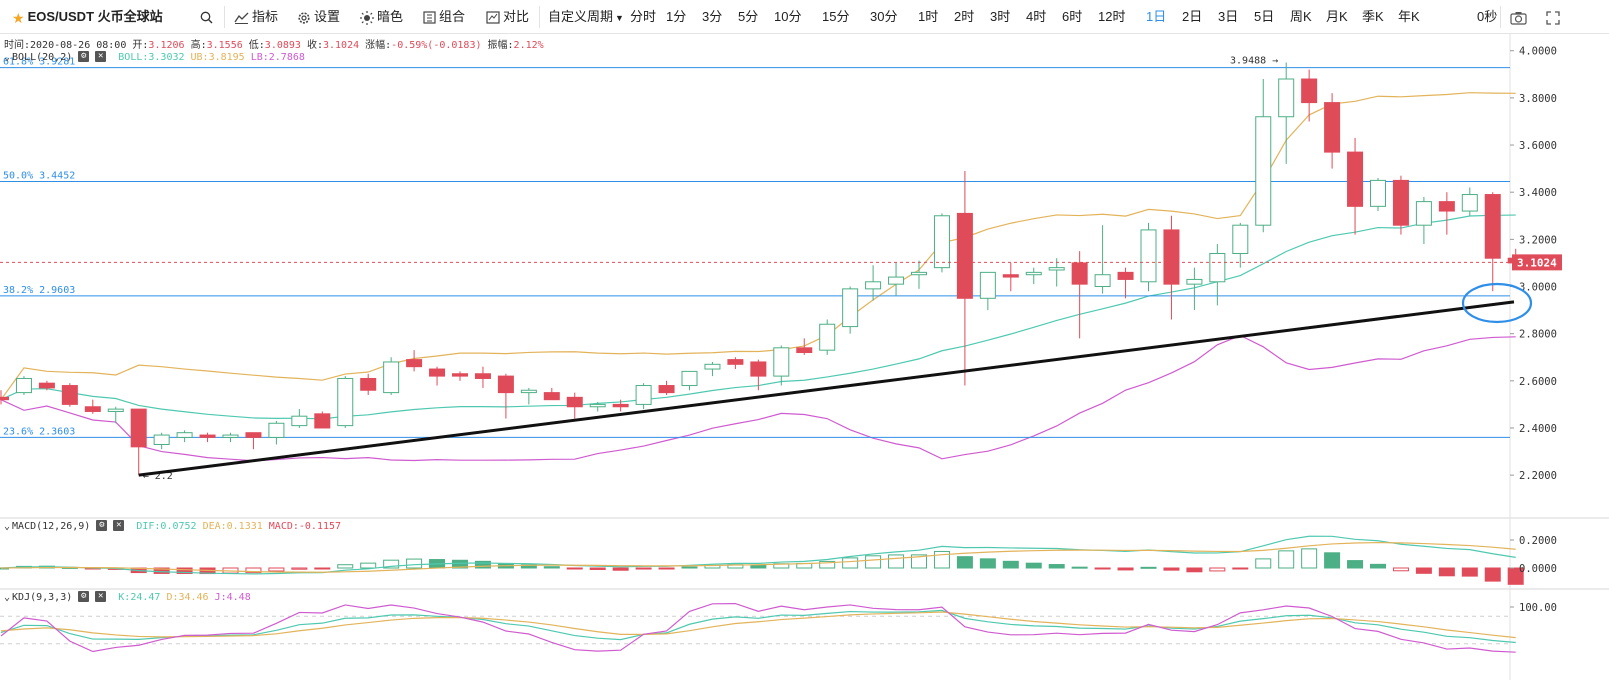 The image size is (1609, 680). Describe the element at coordinates (1228, 16) in the screenshot. I see `period-16: 3日` at that location.